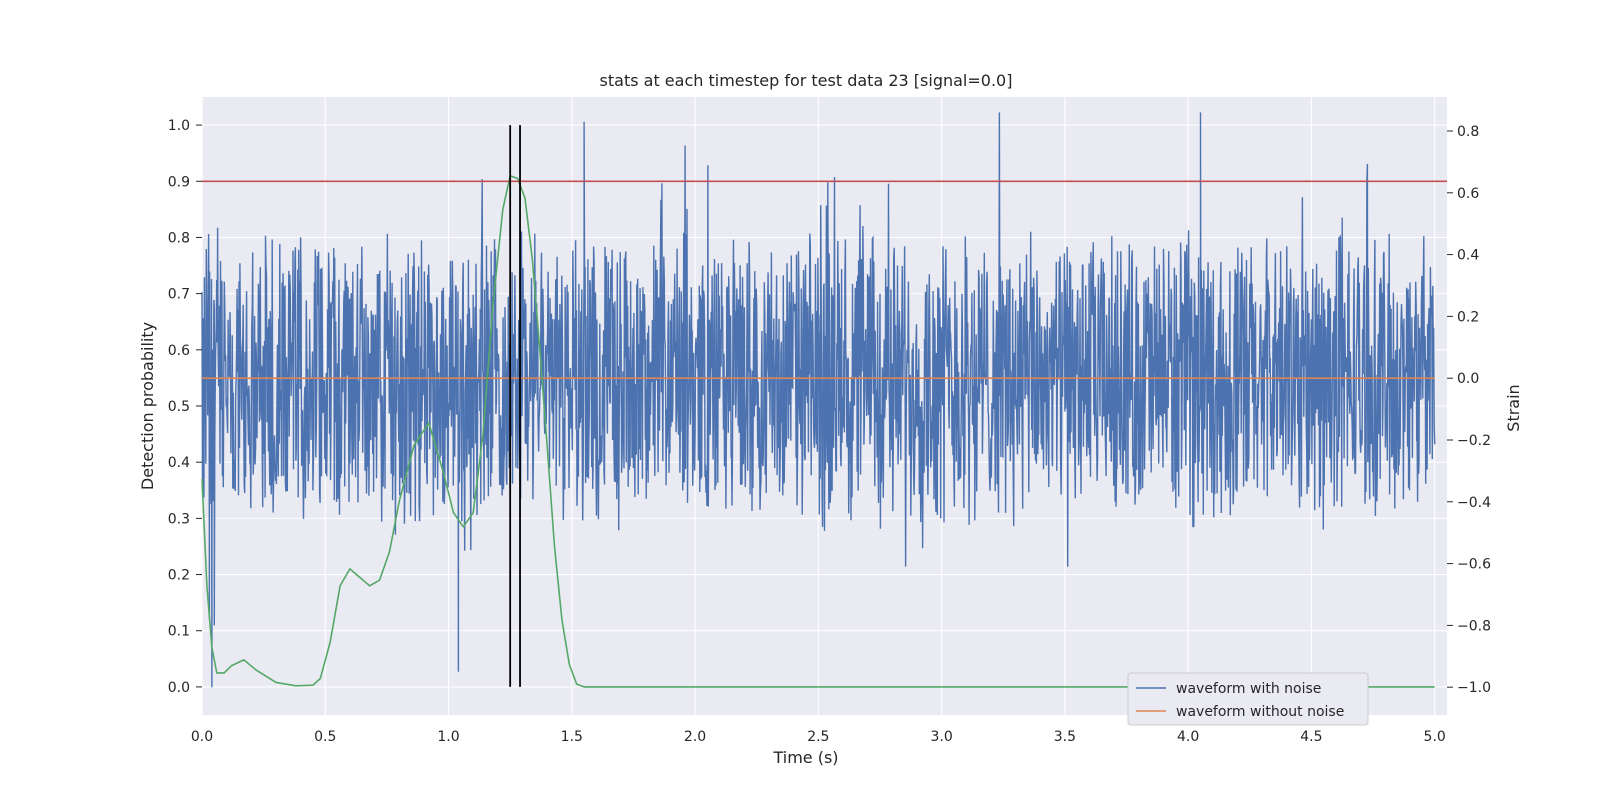 This screenshot has height=800, width=1600. I want to click on x-axis-label: Time (s), so click(805, 757).